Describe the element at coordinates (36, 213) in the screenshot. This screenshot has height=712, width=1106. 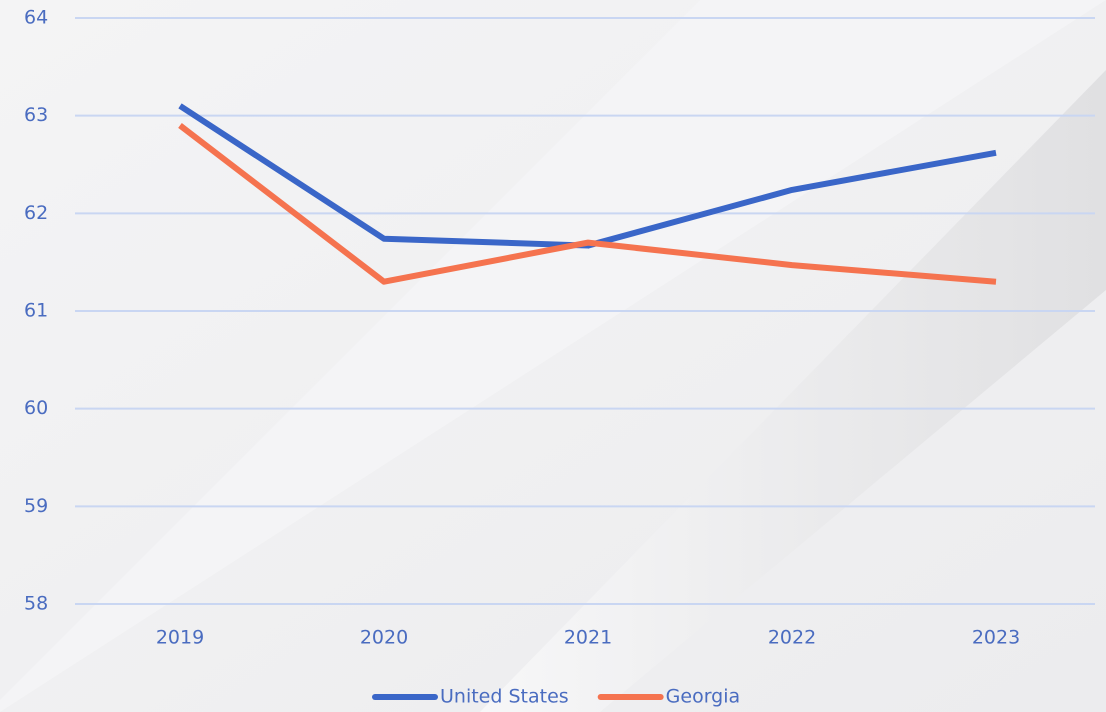
I see `y-tick-label: 62` at that location.